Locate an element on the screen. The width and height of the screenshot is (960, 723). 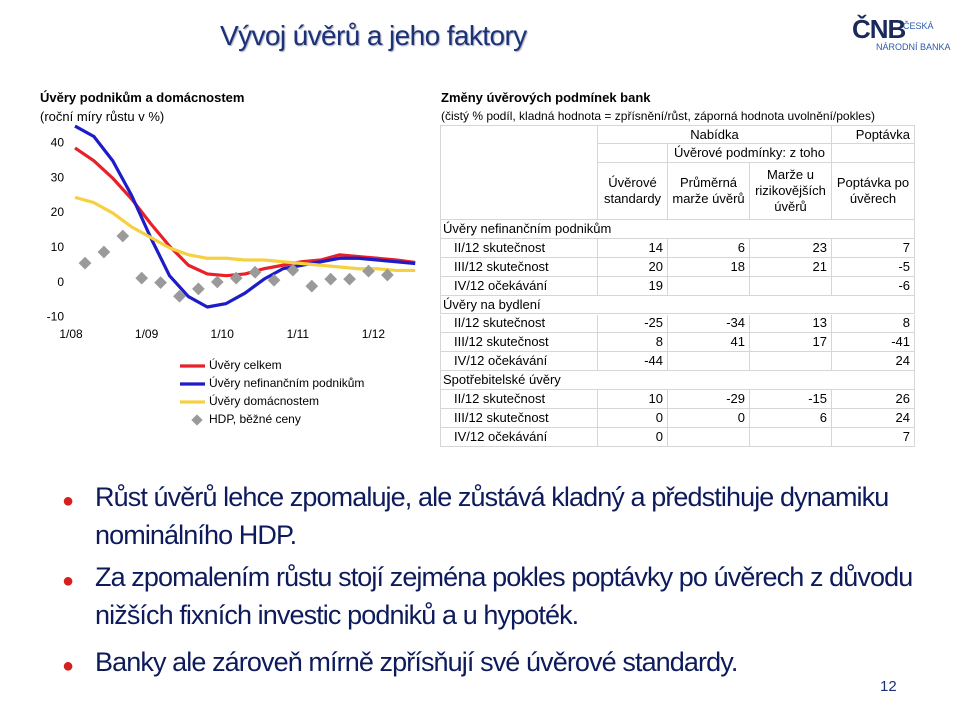
table-value: 14 is located at coordinates (633, 248).